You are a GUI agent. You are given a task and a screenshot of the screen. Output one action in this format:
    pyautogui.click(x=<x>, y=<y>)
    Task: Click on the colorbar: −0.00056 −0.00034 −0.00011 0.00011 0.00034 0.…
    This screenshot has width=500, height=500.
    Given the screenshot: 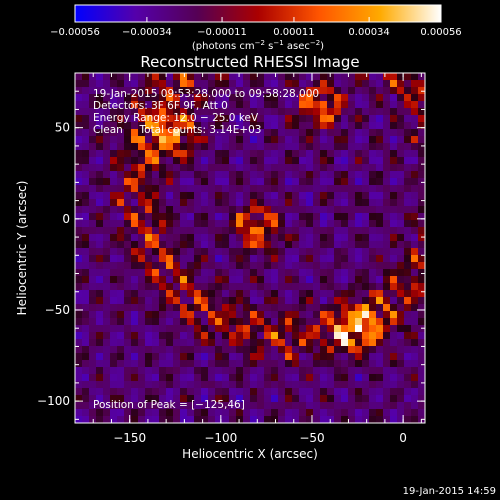 What is the action you would take?
    pyautogui.click(x=256, y=28)
    